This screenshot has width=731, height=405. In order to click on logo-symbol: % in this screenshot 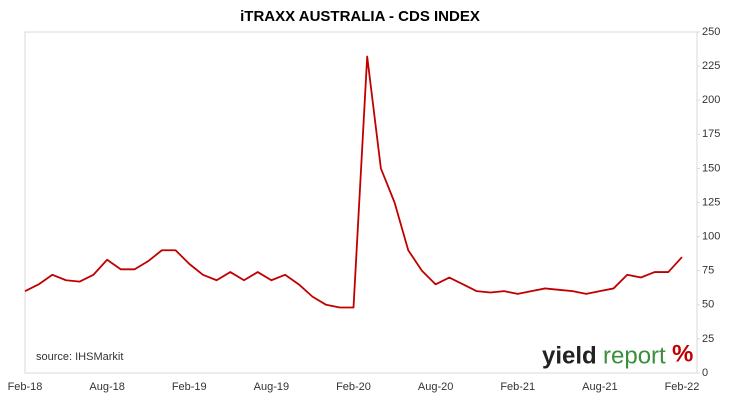, I will do `click(682, 353)`.